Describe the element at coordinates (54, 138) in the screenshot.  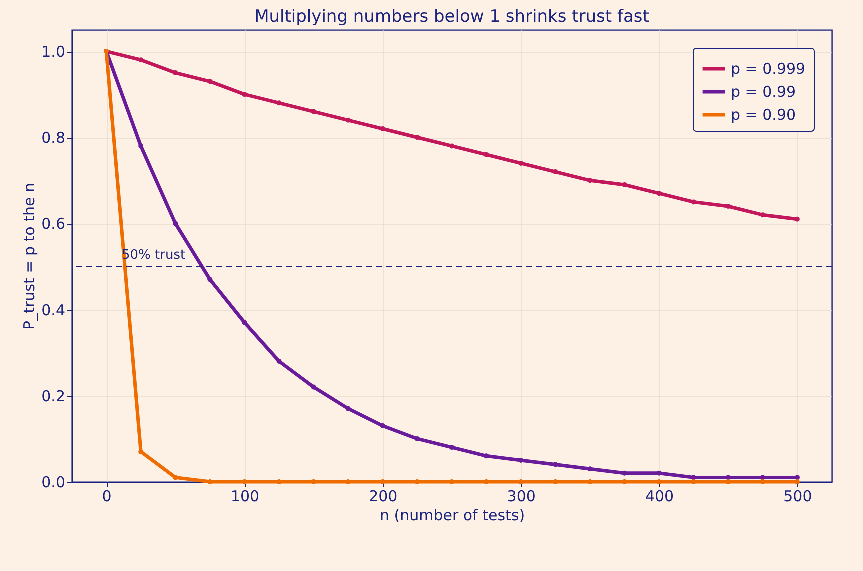
I see `y-tick-label: 0.8` at that location.